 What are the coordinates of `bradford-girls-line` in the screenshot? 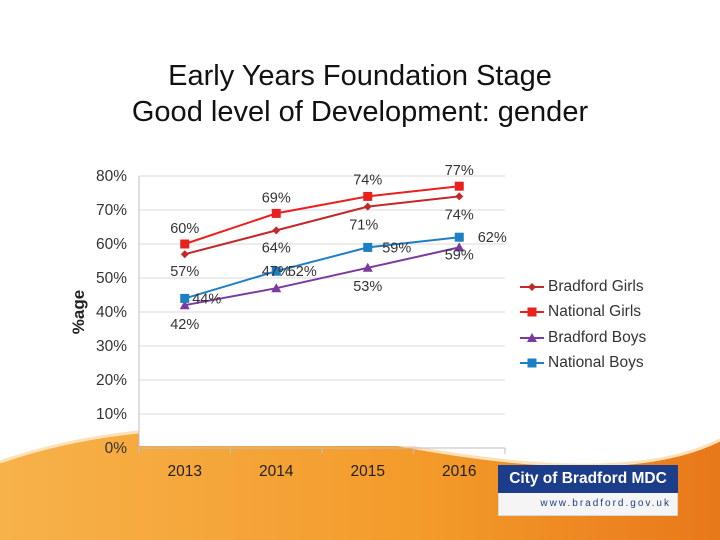 It's located at (322, 225).